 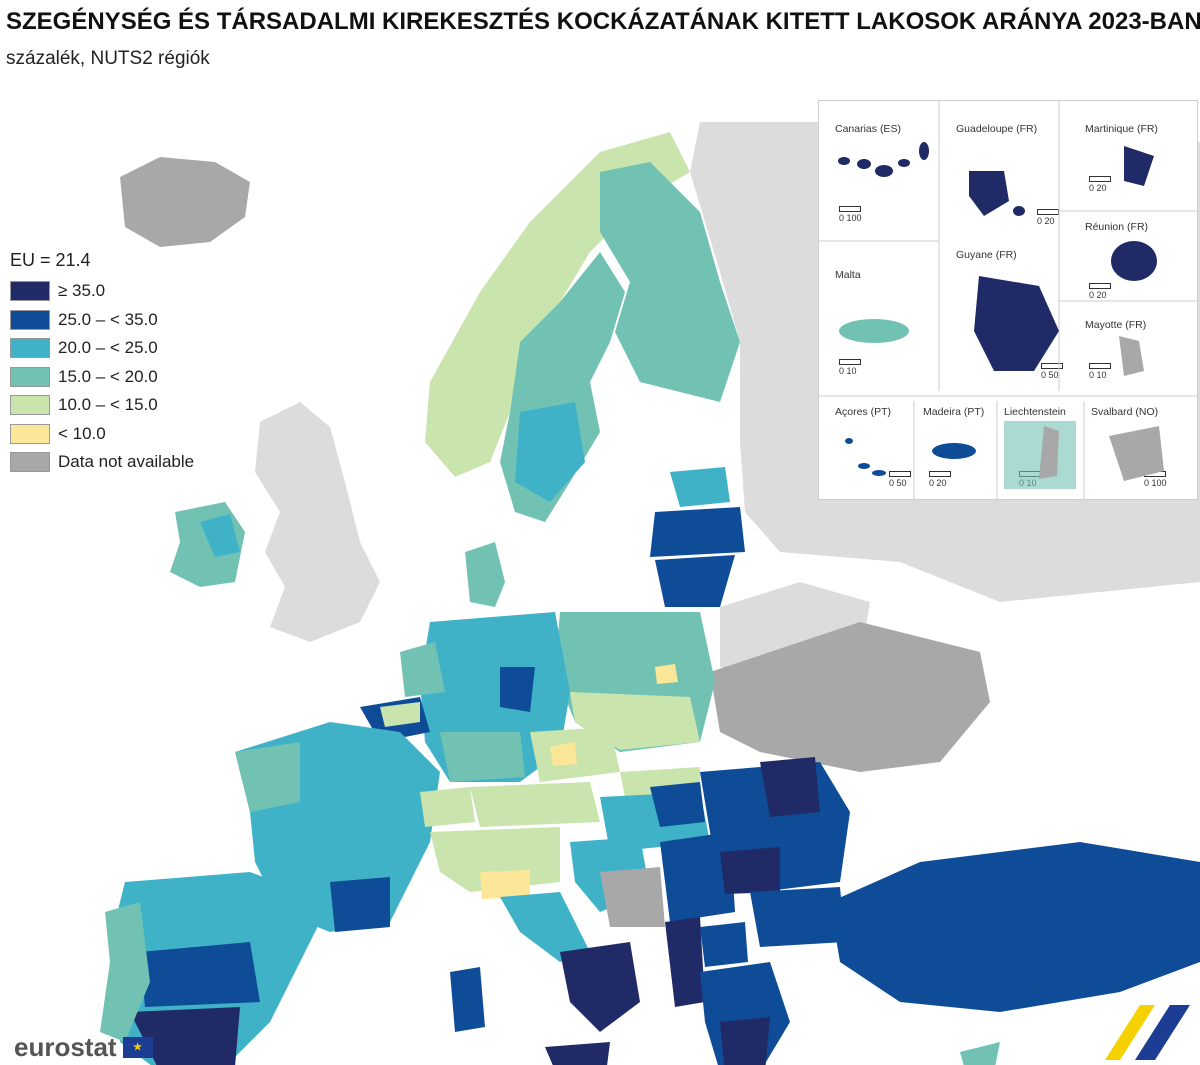 I want to click on region-germany-south, so click(x=482, y=757).